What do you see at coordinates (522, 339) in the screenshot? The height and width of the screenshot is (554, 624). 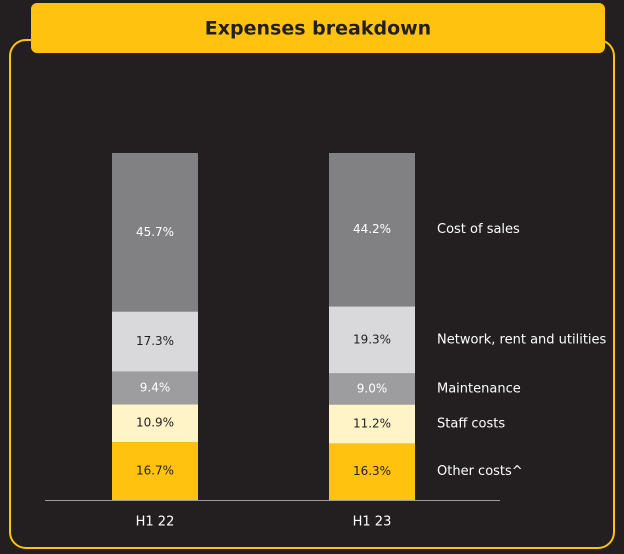 I see `legend-label: Network, rent and utilities` at bounding box center [522, 339].